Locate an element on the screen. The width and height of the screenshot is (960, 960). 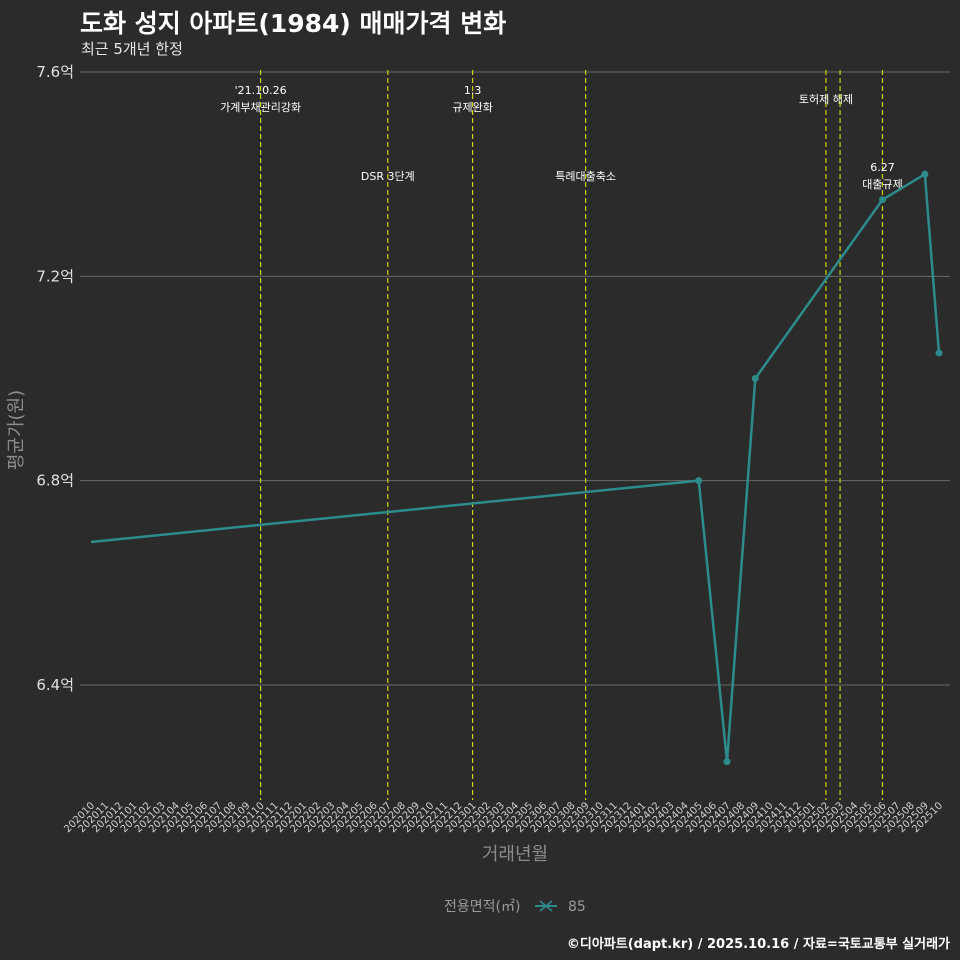
y-axis-title: 평균가(원) is located at coordinates (16, 430).